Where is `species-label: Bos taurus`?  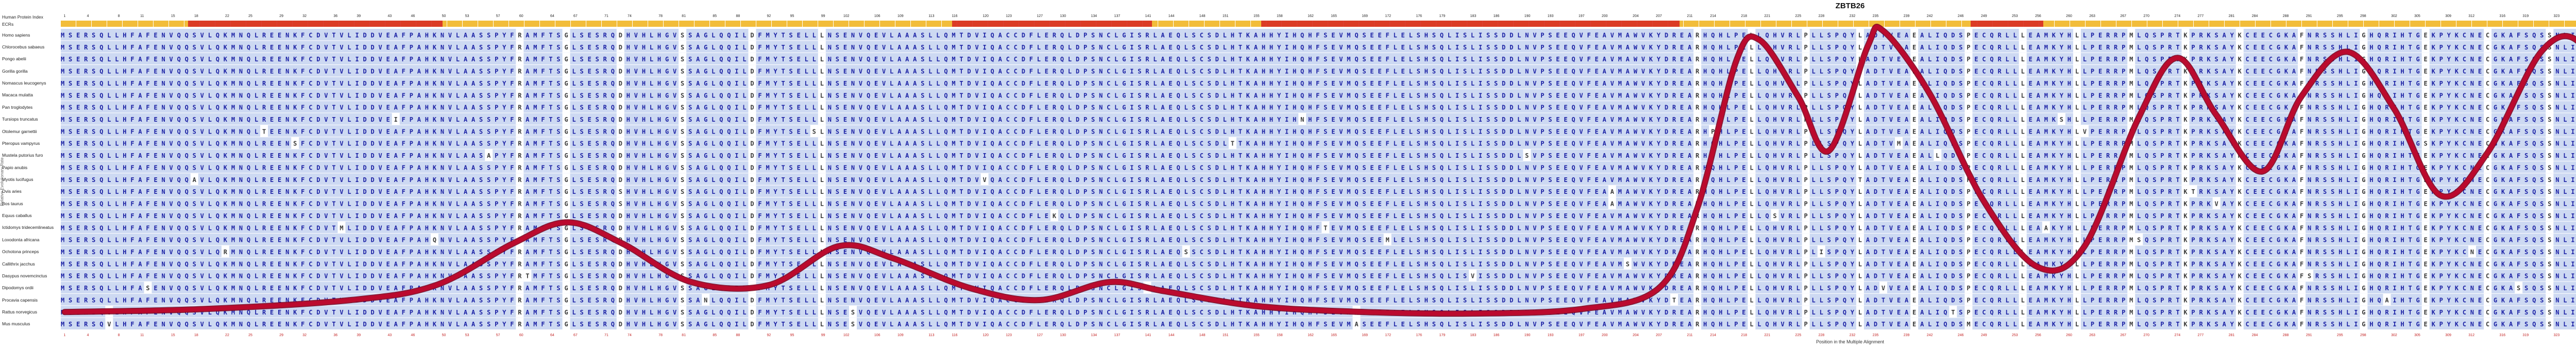 species-label: Bos taurus is located at coordinates (12, 203).